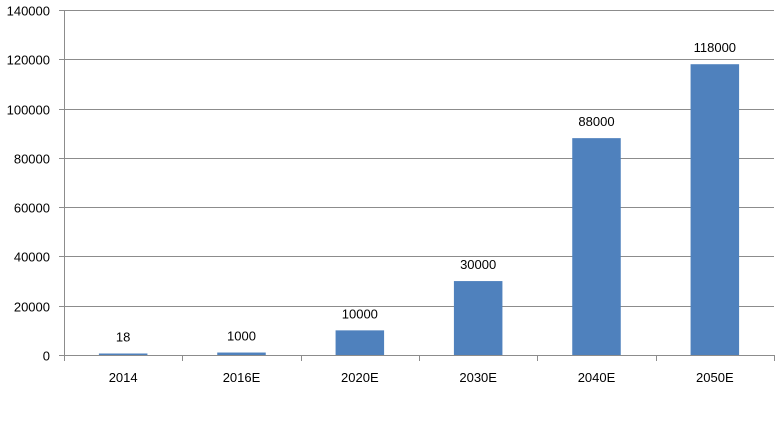  Describe the element at coordinates (32, 257) in the screenshot. I see `y-tick-label: 40000` at that location.